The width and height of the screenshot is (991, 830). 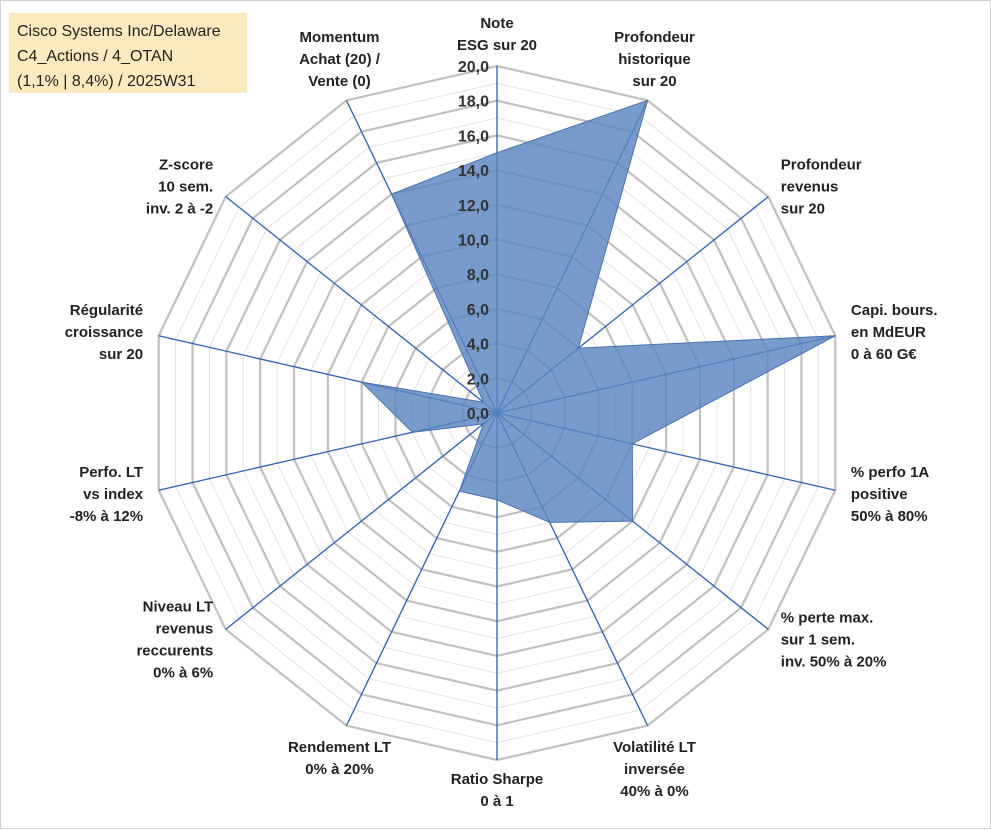 What do you see at coordinates (478, 275) in the screenshot?
I see `tick-label: 8,0` at bounding box center [478, 275].